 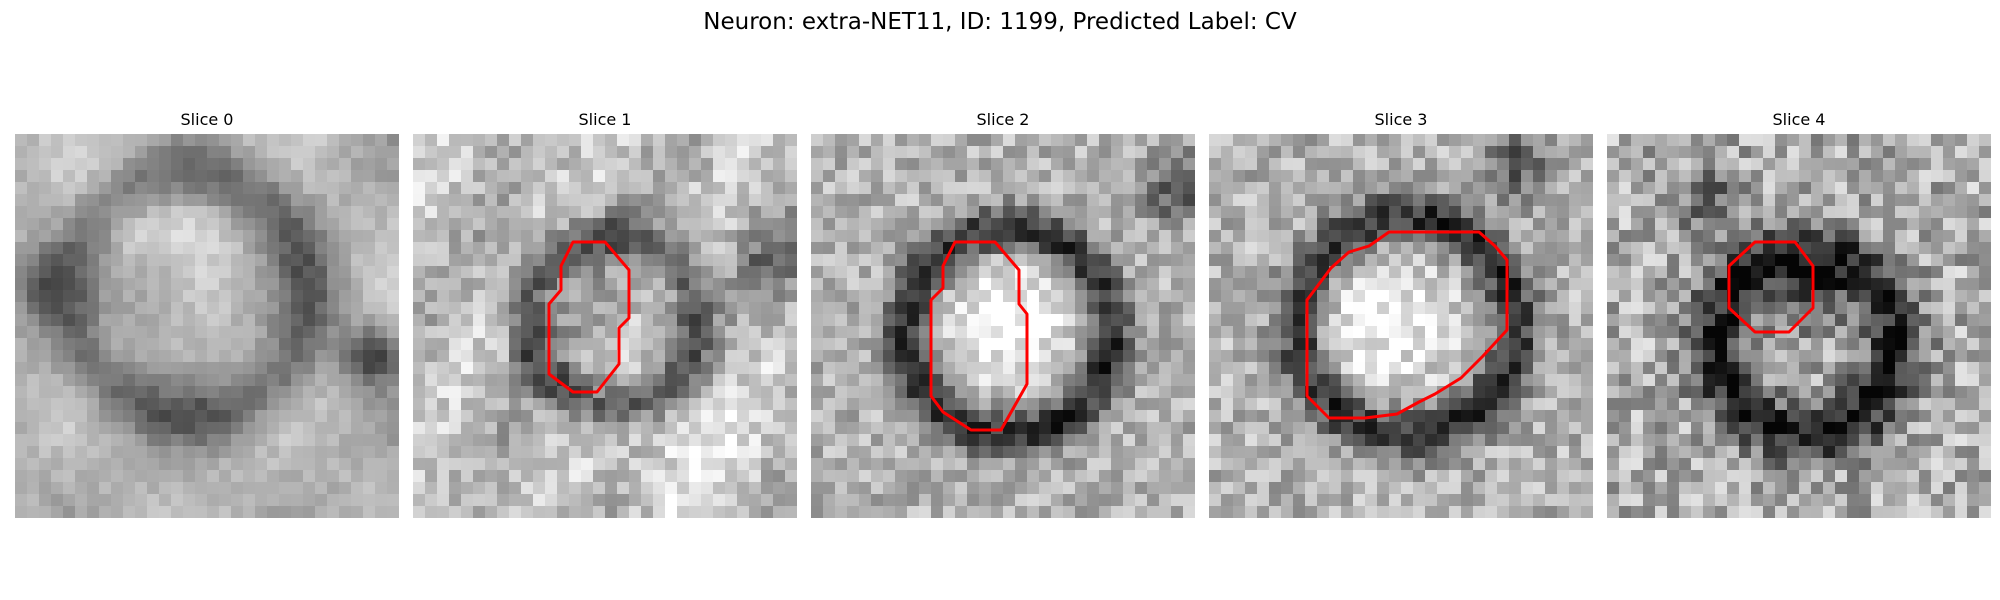 I want to click on slice-panel-0: Slice 0, so click(x=207, y=313).